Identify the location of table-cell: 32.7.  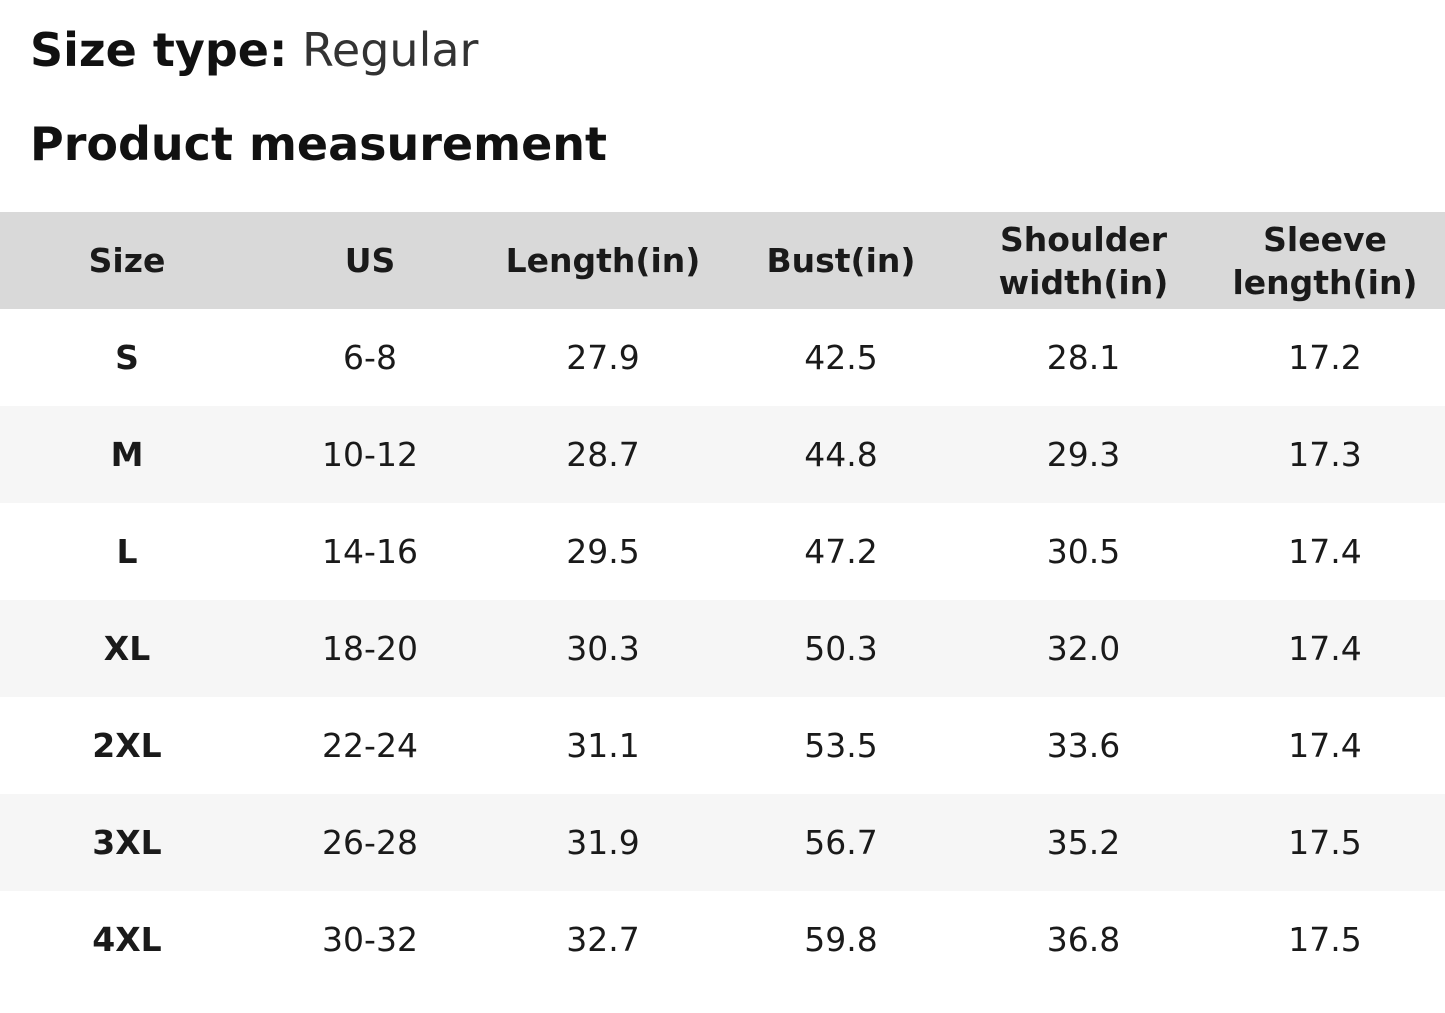
(603, 939).